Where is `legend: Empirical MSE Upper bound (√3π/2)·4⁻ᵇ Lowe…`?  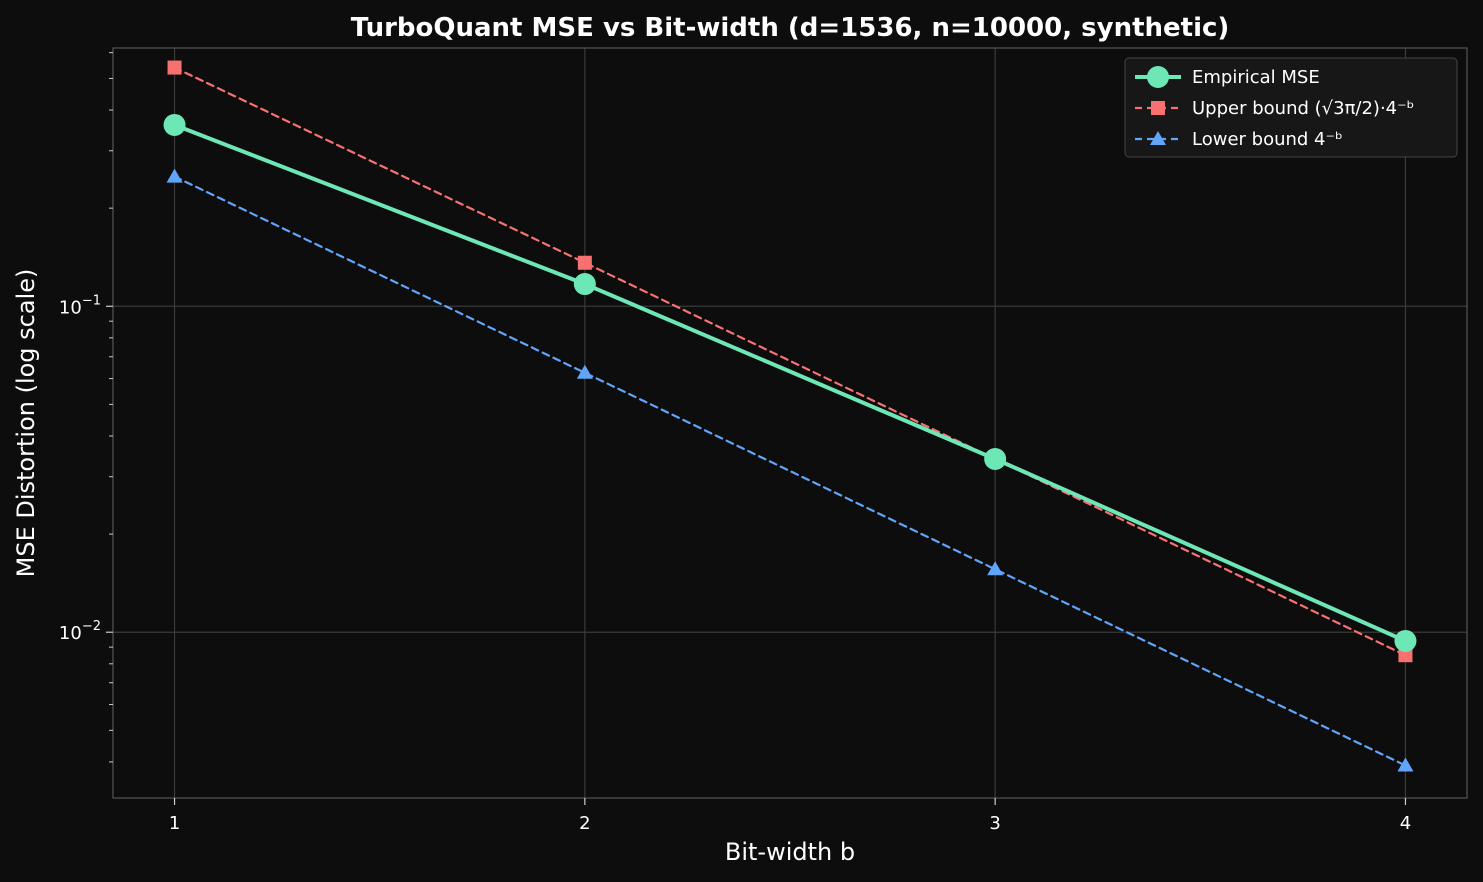
legend: Empirical MSE Upper bound (√3π/2)·4⁻ᵇ Lowe… is located at coordinates (1291, 107).